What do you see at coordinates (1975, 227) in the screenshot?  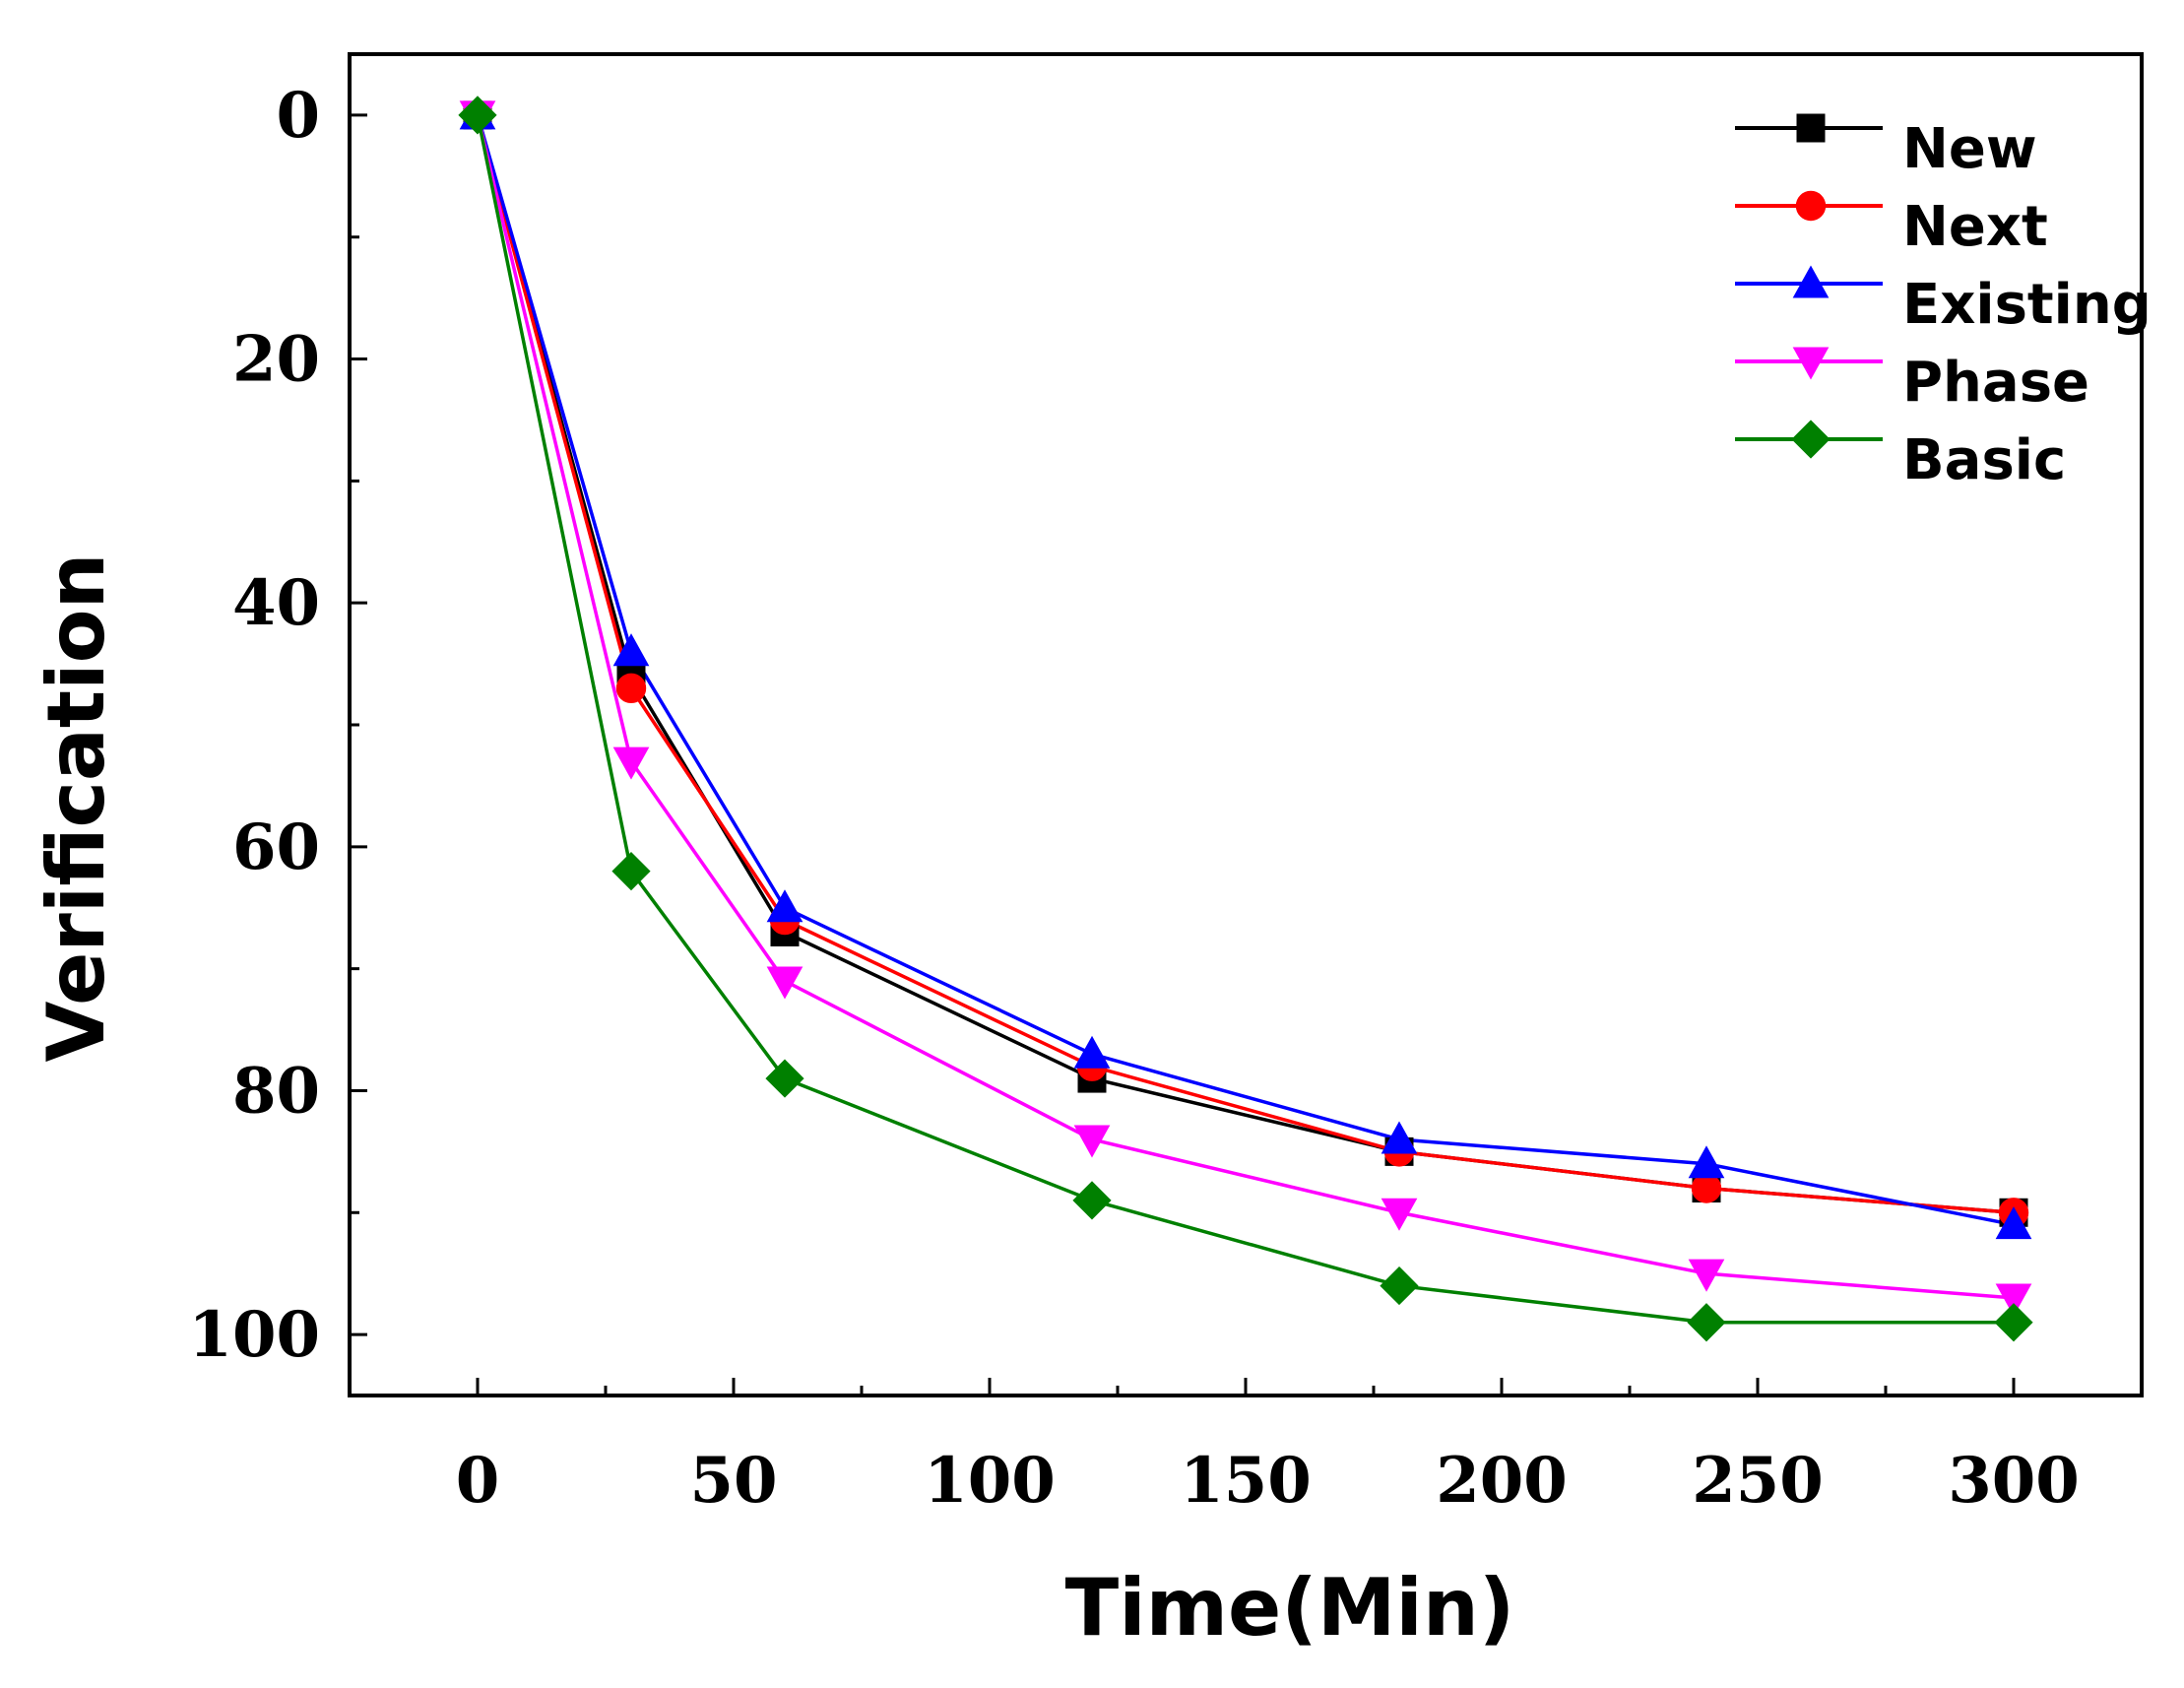 I see `legend-label-next: Next` at bounding box center [1975, 227].